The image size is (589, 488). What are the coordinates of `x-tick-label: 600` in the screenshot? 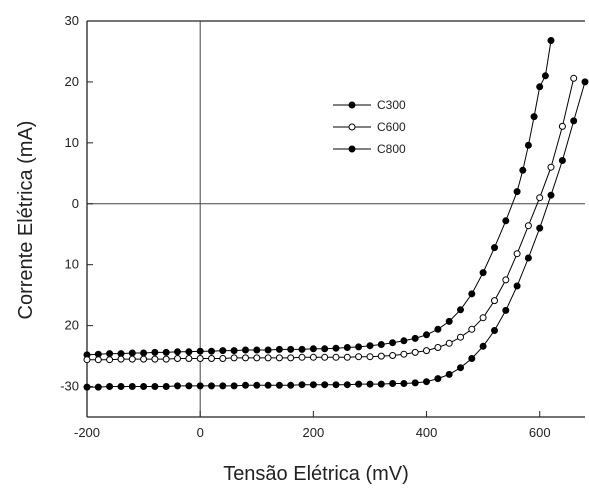 It's located at (540, 432).